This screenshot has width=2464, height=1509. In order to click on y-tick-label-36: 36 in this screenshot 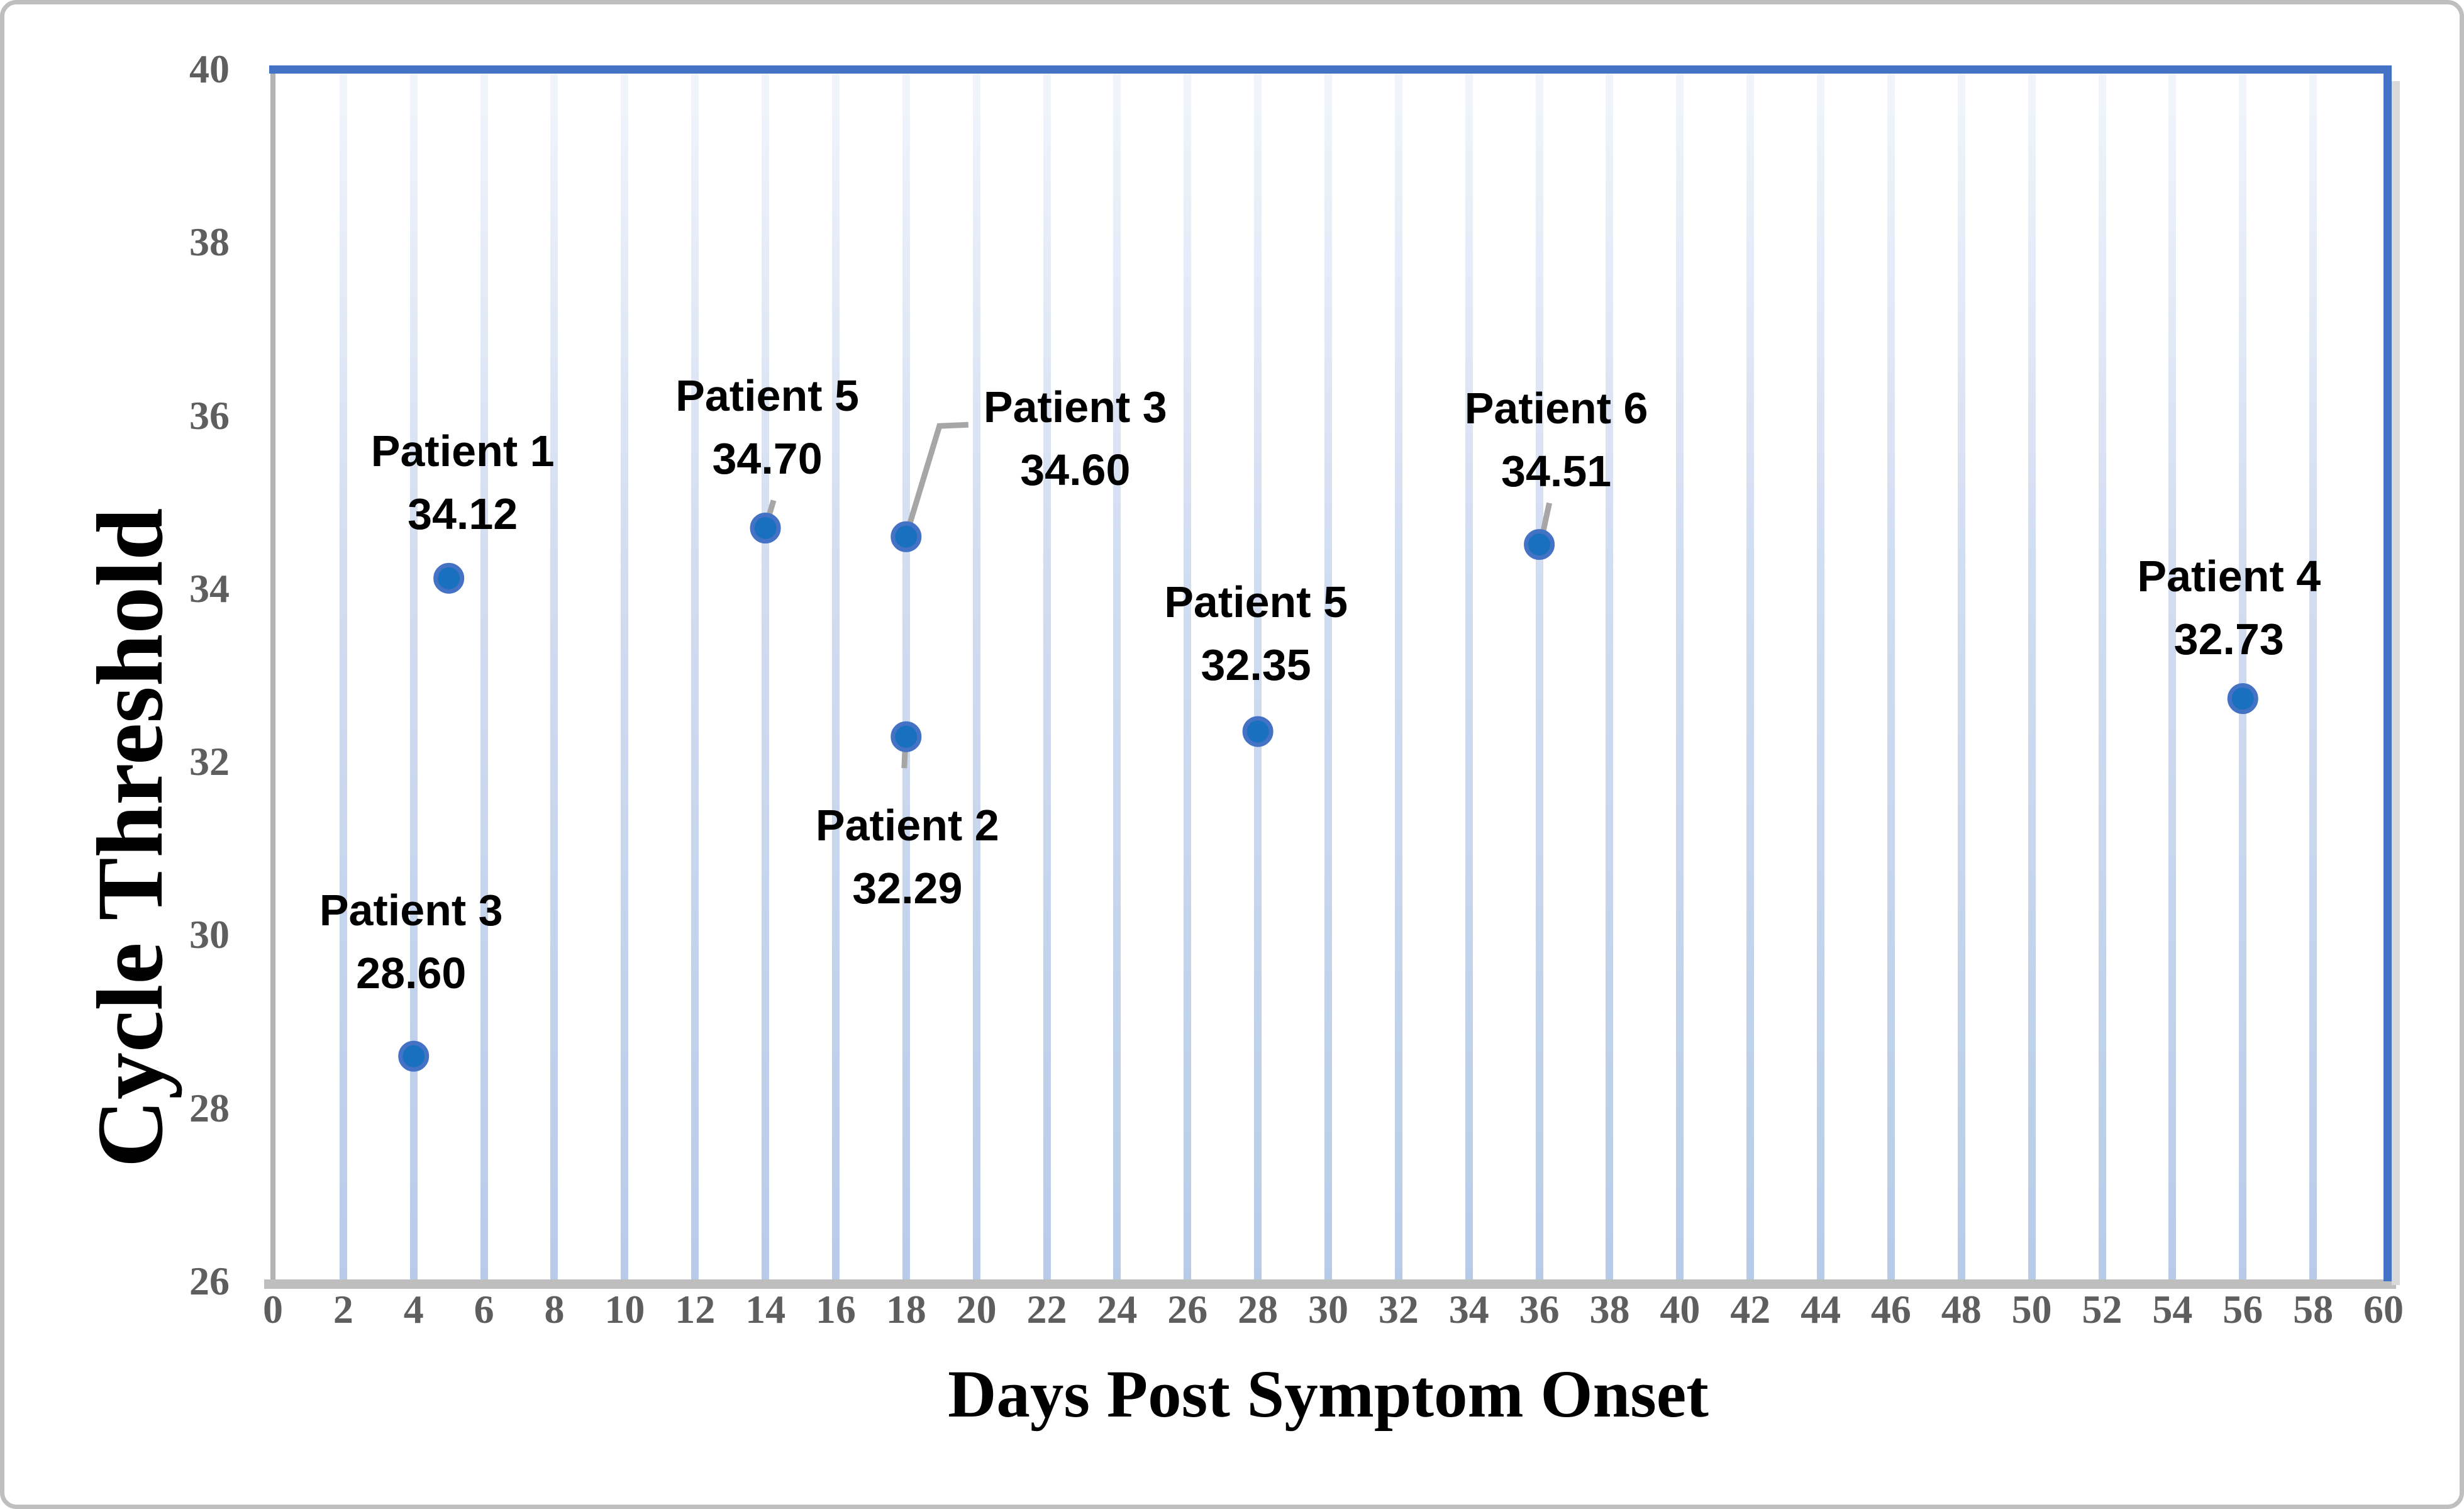, I will do `click(209, 415)`.